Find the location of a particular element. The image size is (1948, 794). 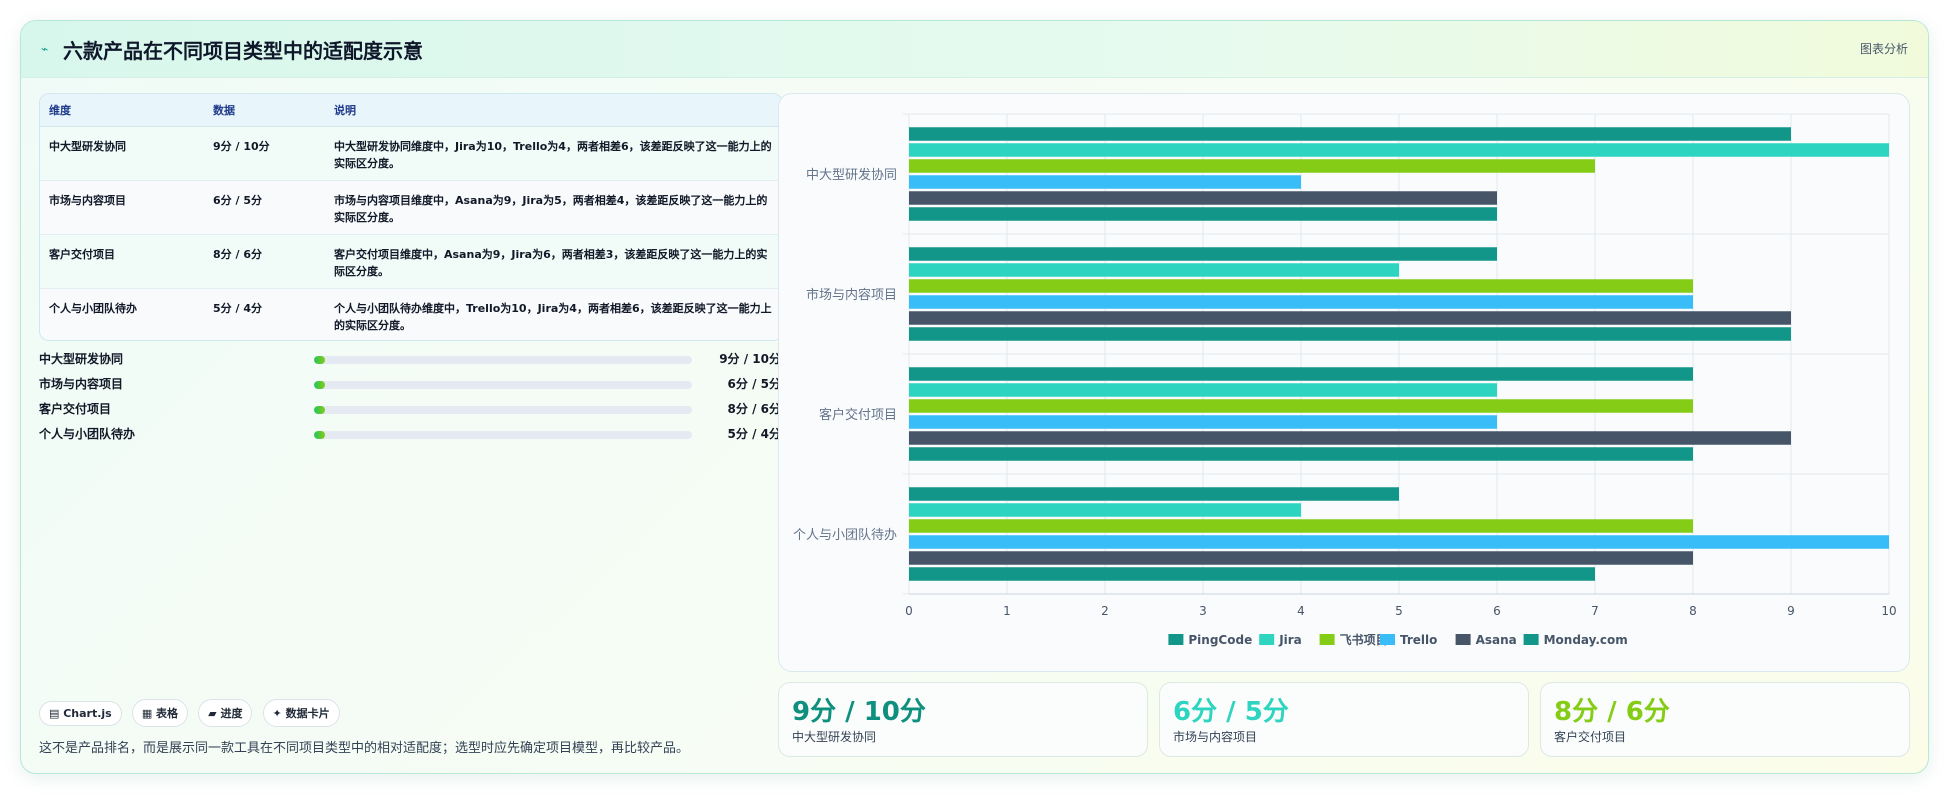

y-tick-label: 中大型研发协同 is located at coordinates (851, 175).